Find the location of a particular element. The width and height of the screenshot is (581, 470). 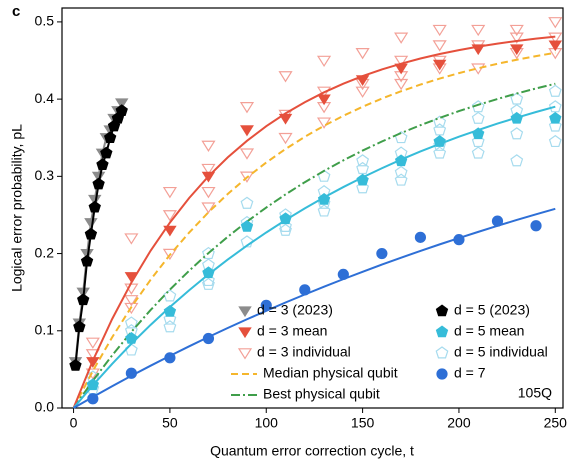

annotation: 105Q is located at coordinates (535, 393).